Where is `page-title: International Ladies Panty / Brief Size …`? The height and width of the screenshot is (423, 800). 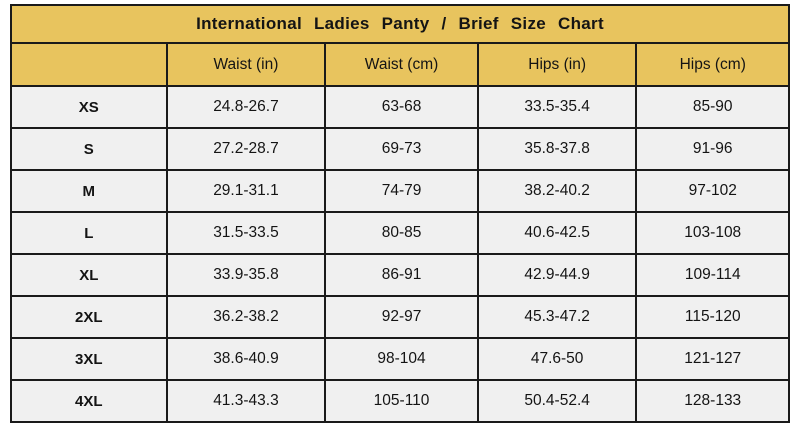 page-title: International Ladies Panty / Brief Size … is located at coordinates (400, 24).